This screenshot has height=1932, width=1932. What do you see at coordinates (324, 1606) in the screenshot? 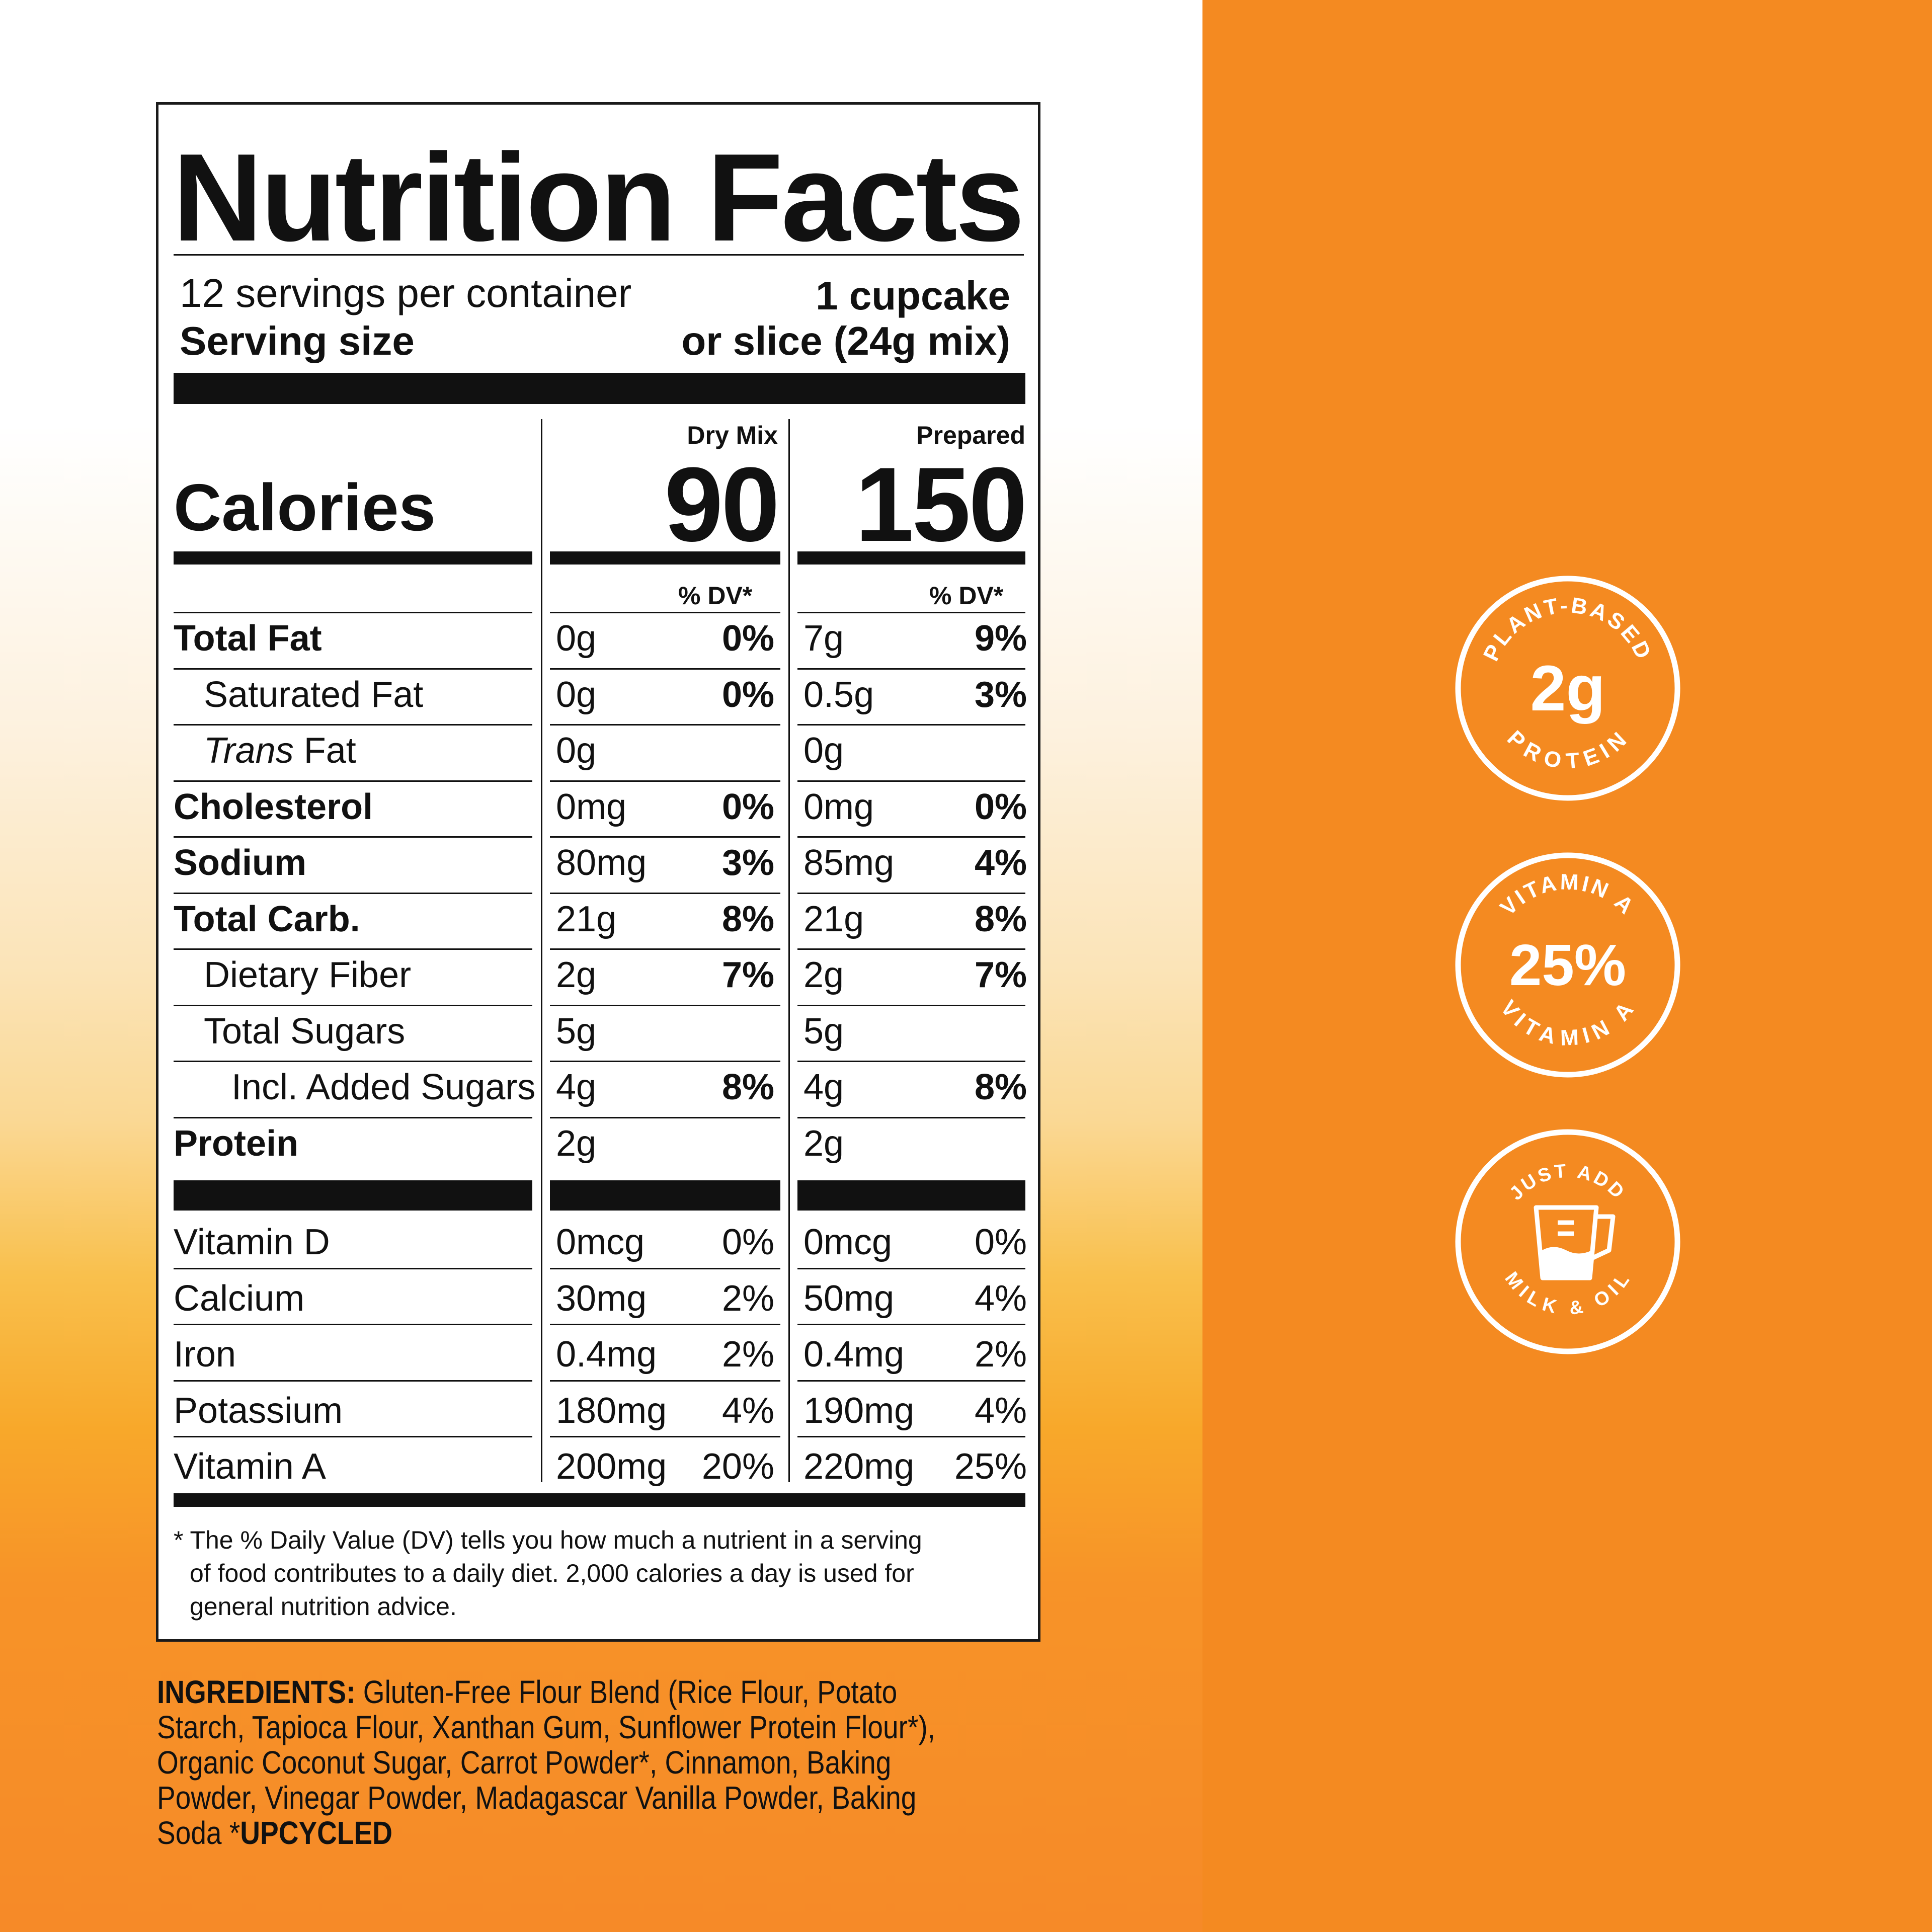
I see `footnote-line-3: general nutrition advice.` at bounding box center [324, 1606].